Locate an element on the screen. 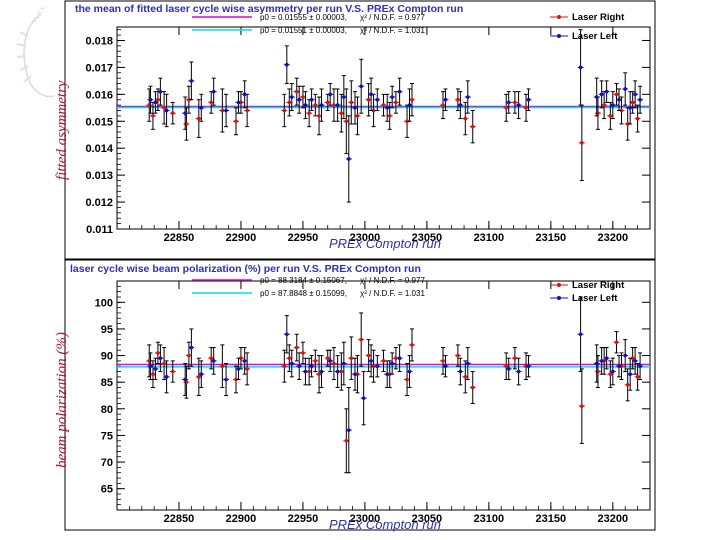  x-axis-title: PREx Compton run is located at coordinates (385, 524).